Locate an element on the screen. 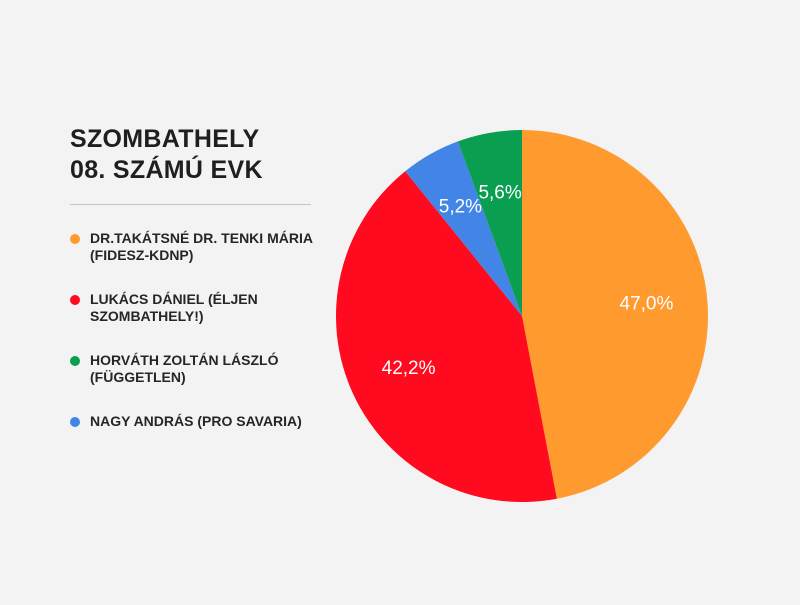  chart-title-line-2: 08. SZÁMÚ EVK is located at coordinates (166, 170).